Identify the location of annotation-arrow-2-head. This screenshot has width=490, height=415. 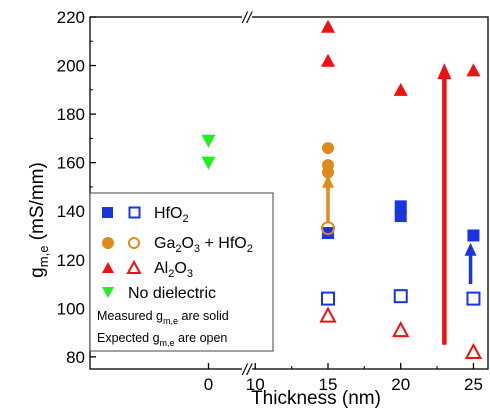
(470, 249).